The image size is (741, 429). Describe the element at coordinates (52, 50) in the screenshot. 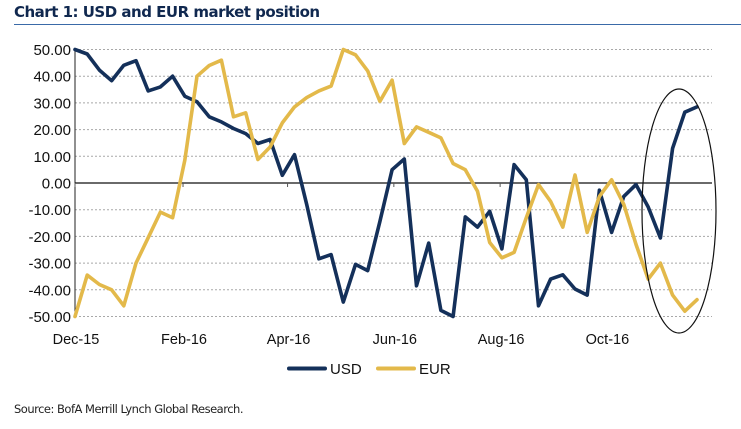

I see `y-tick-label: 50.00` at that location.